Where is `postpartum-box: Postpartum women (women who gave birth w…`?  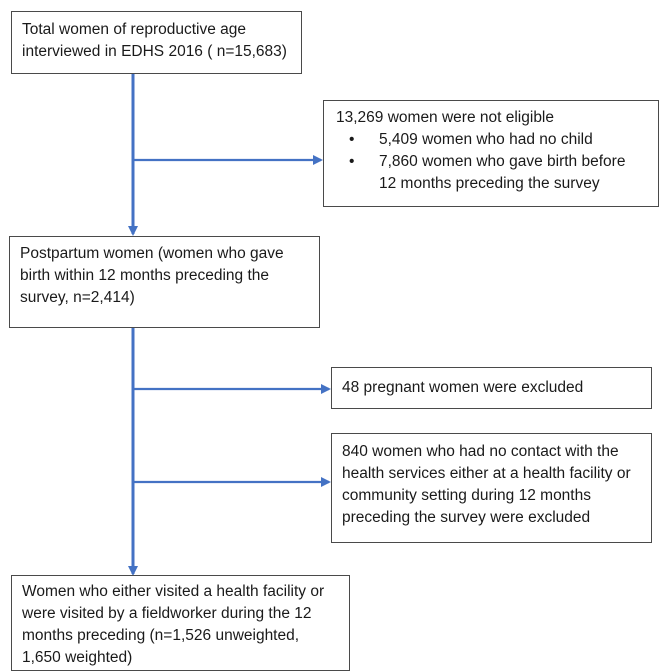 postpartum-box: Postpartum women (women who gave birth w… is located at coordinates (164, 282).